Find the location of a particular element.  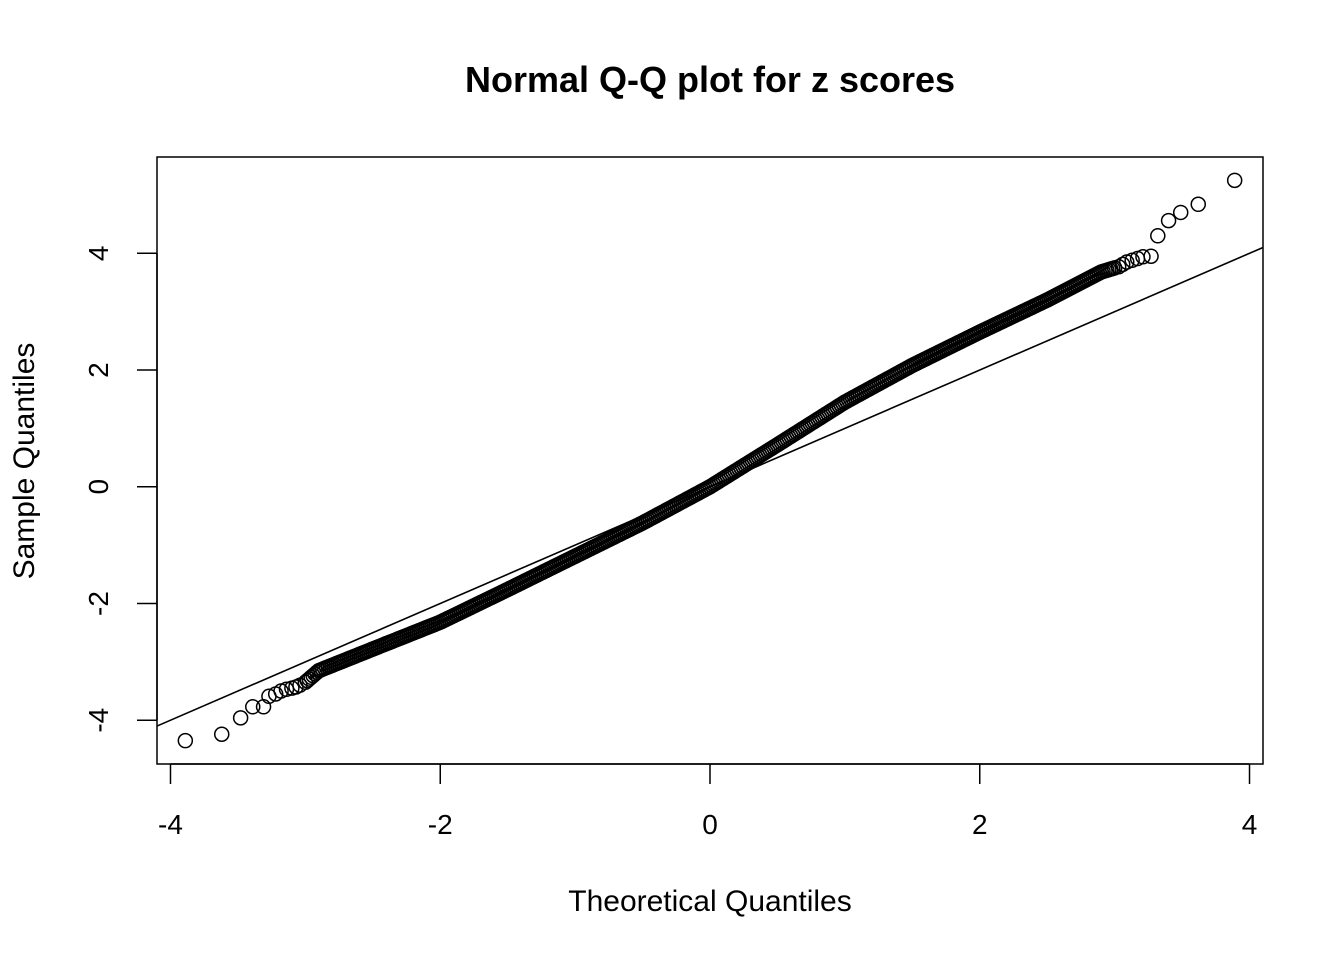

x-tick-label: 0 is located at coordinates (710, 824).